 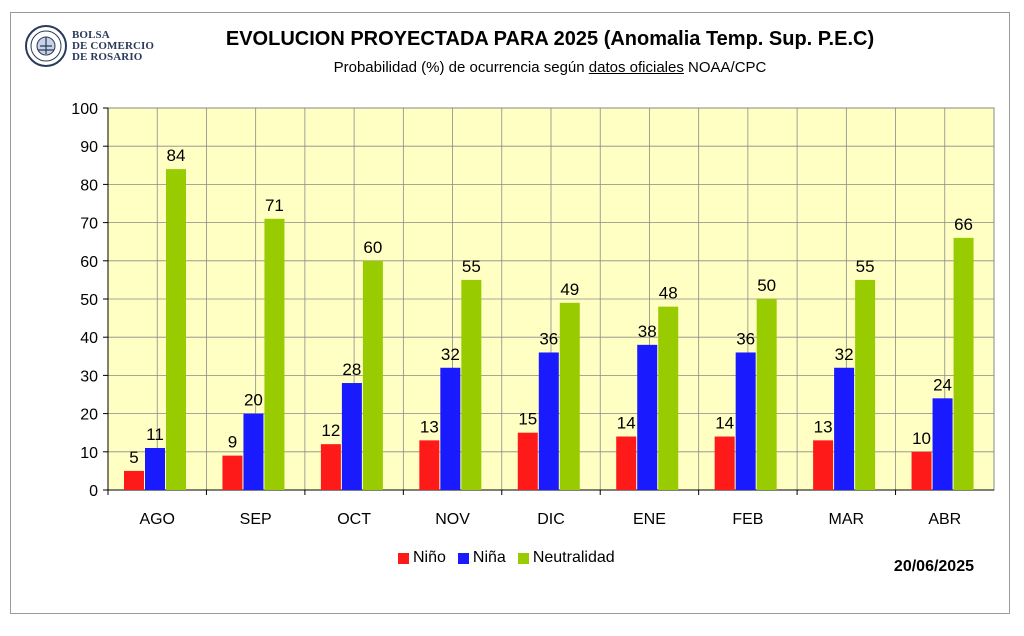 I want to click on bolsa-seal-icon, so click(x=46, y=46).